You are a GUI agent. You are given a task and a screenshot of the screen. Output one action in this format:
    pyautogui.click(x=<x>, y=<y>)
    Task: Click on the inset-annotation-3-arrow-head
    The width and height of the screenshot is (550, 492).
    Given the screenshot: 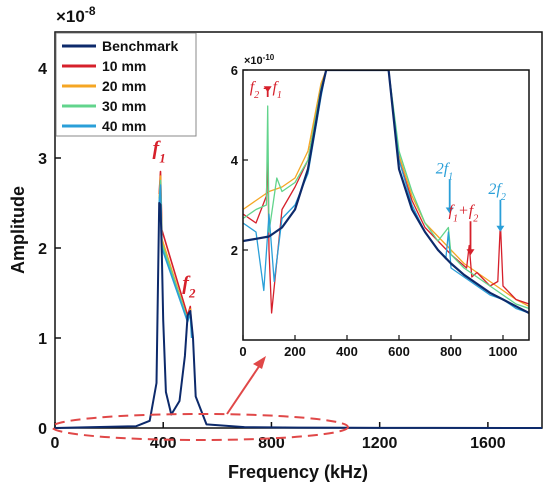 What is the action you would take?
    pyautogui.click(x=500, y=228)
    